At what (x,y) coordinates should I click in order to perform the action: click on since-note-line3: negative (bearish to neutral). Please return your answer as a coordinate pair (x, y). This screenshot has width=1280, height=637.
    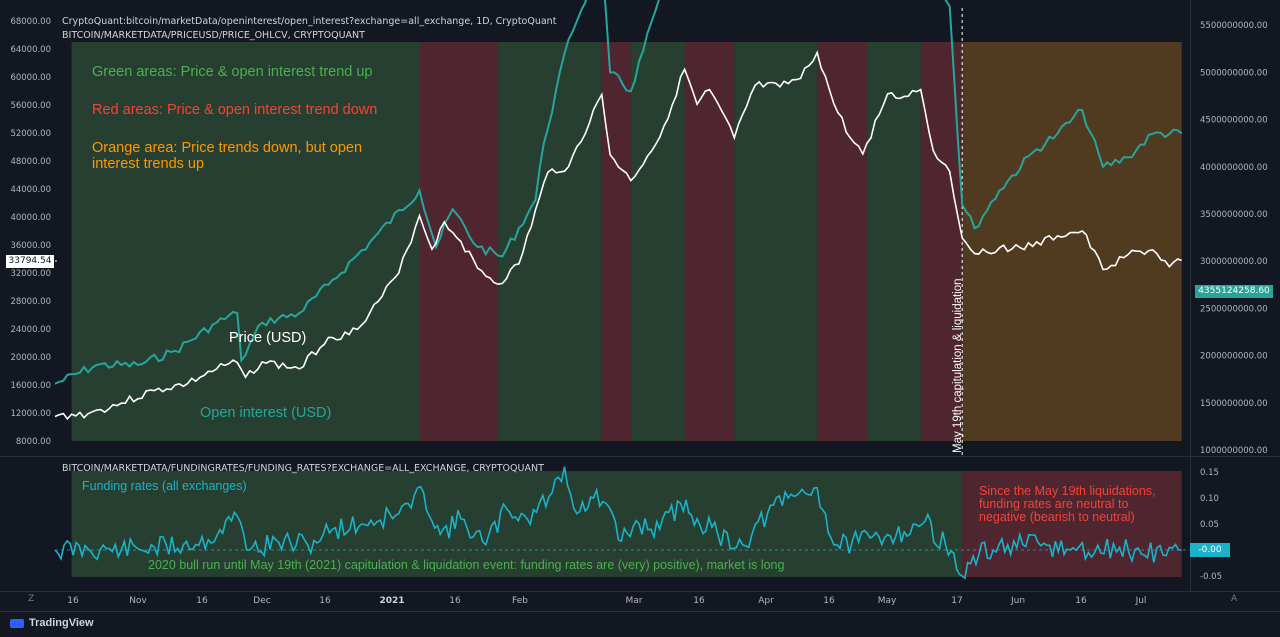
    Looking at the image, I should click on (1057, 517).